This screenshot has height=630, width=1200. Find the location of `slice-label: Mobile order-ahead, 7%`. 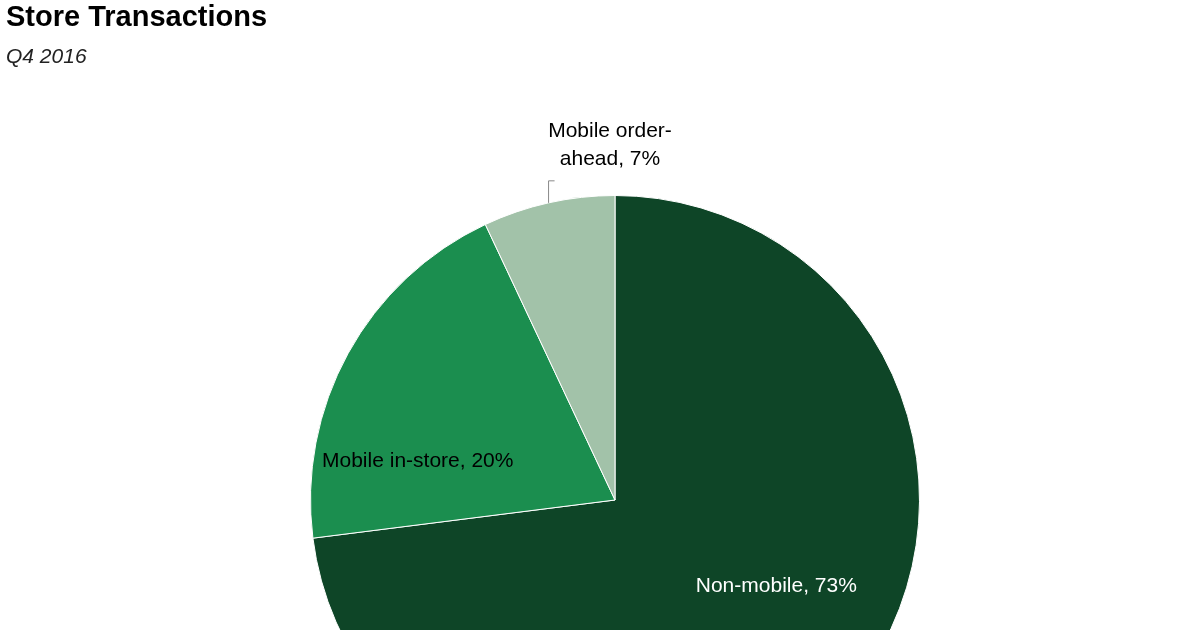

slice-label: Mobile order-ahead, 7% is located at coordinates (610, 144).